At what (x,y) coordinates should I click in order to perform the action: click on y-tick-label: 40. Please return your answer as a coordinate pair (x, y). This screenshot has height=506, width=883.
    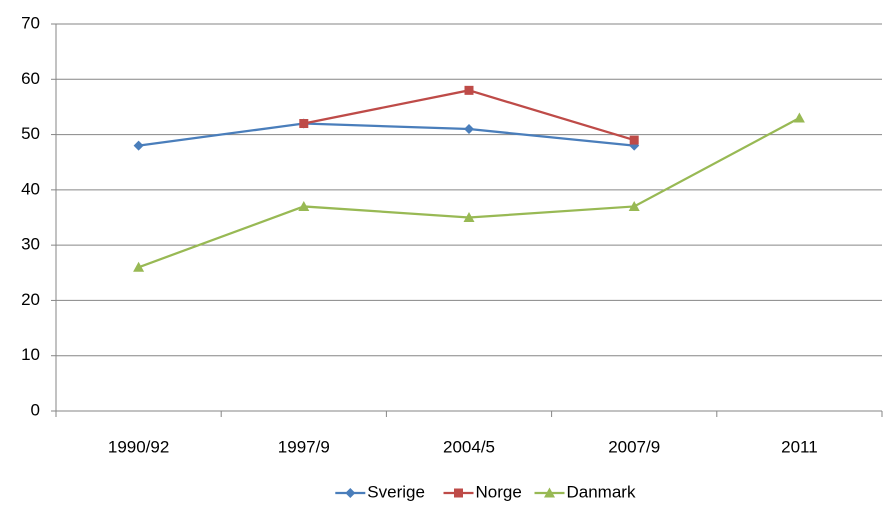
    Looking at the image, I should click on (30, 188).